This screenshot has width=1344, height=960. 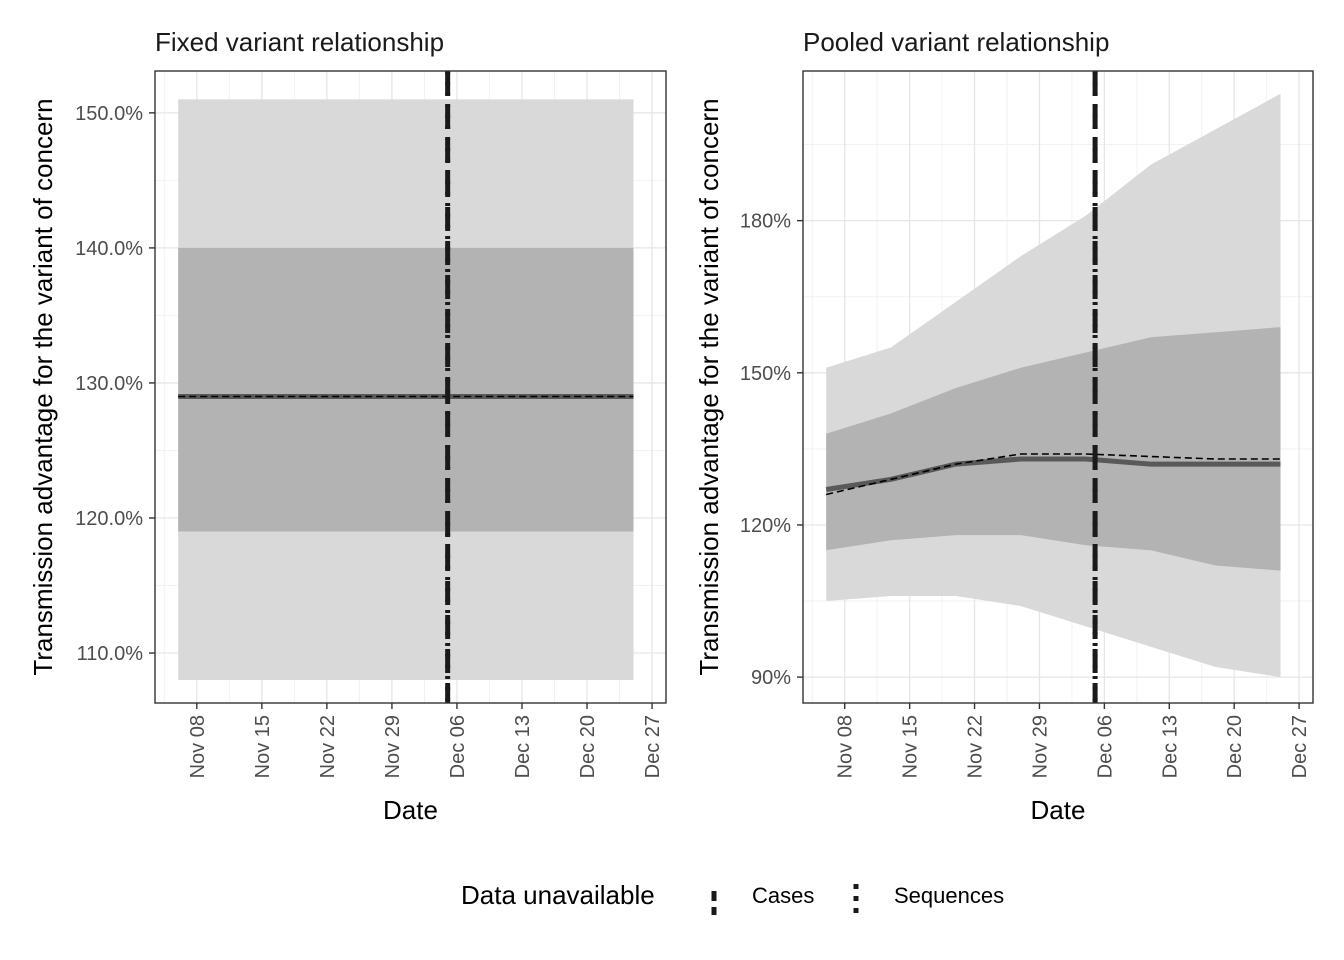 What do you see at coordinates (783, 895) in the screenshot?
I see `legend-label-cases: Cases` at bounding box center [783, 895].